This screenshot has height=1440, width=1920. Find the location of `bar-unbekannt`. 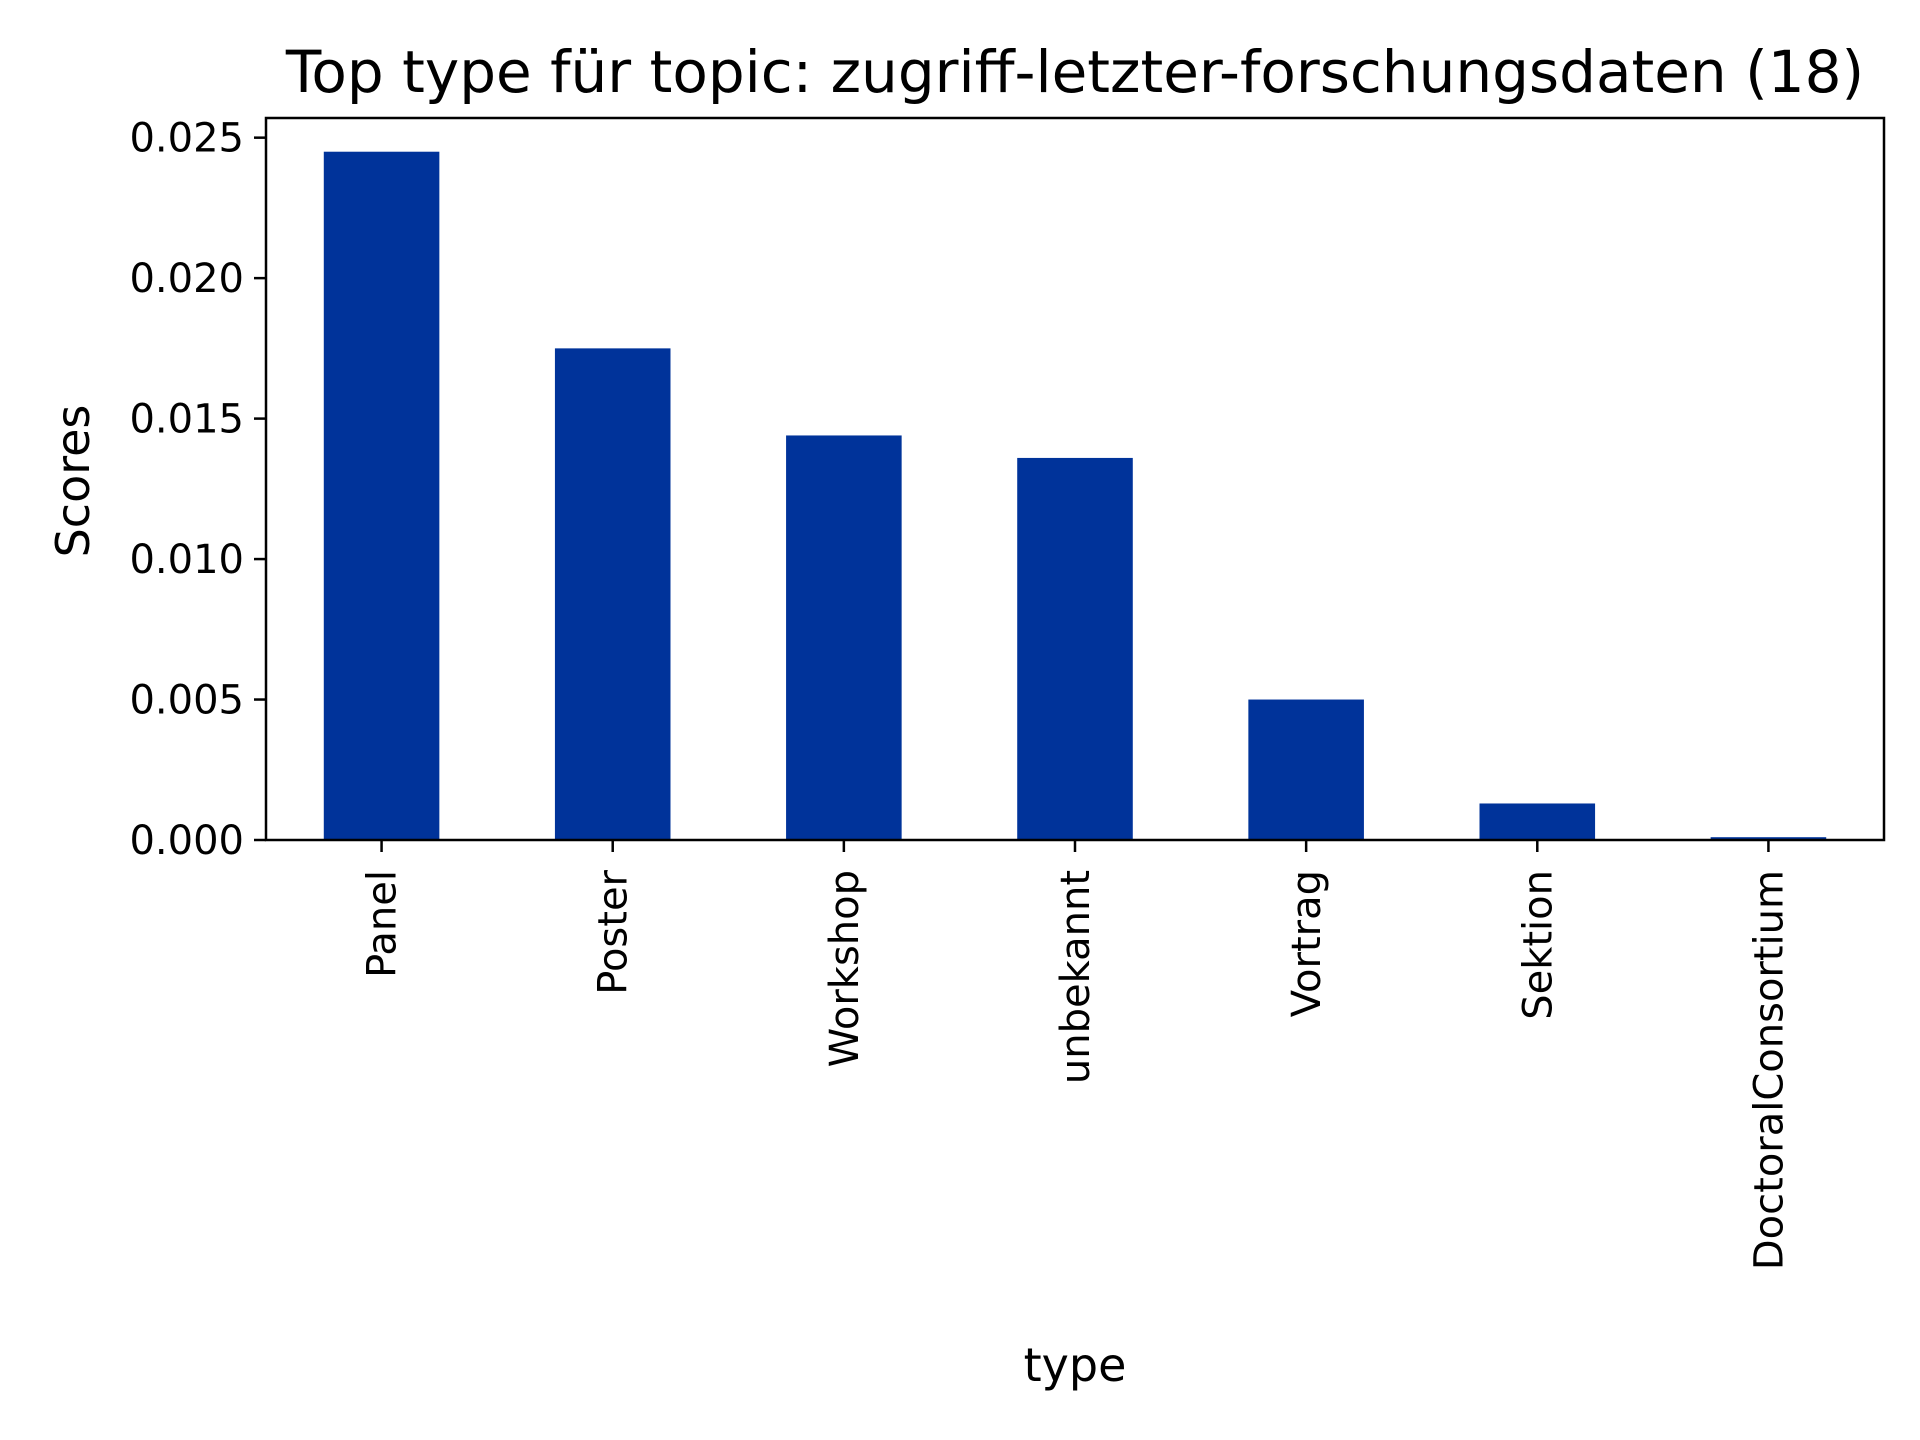

bar-unbekannt is located at coordinates (1075, 648).